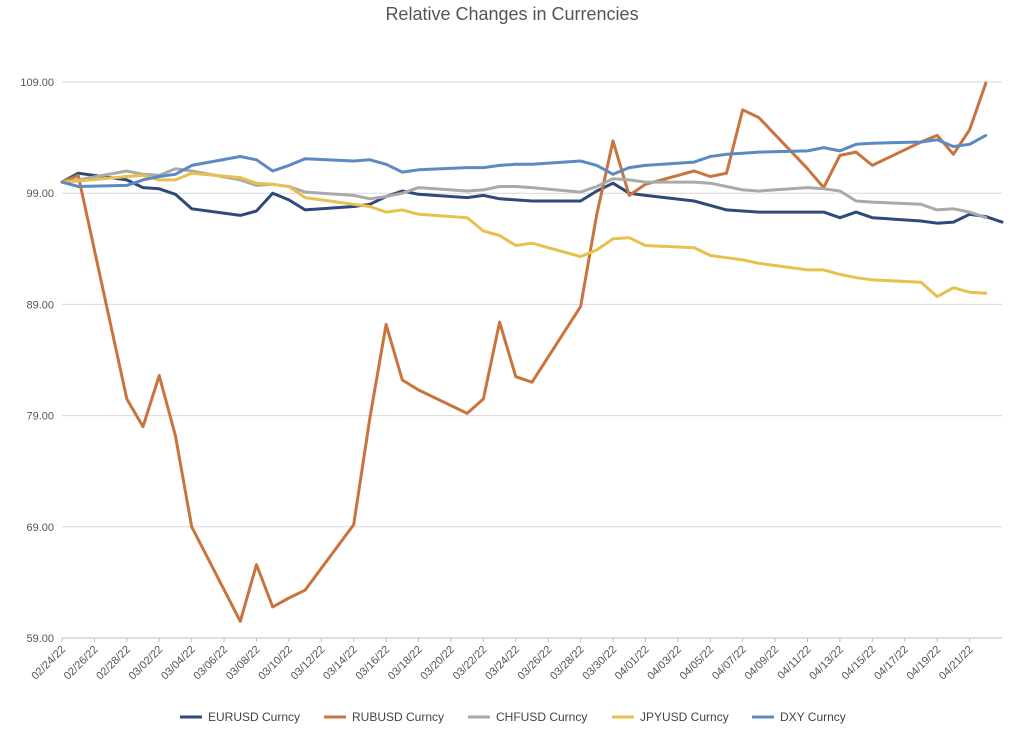 The image size is (1024, 736). Describe the element at coordinates (524, 193) in the screenshot. I see `series-line-chfusd` at that location.